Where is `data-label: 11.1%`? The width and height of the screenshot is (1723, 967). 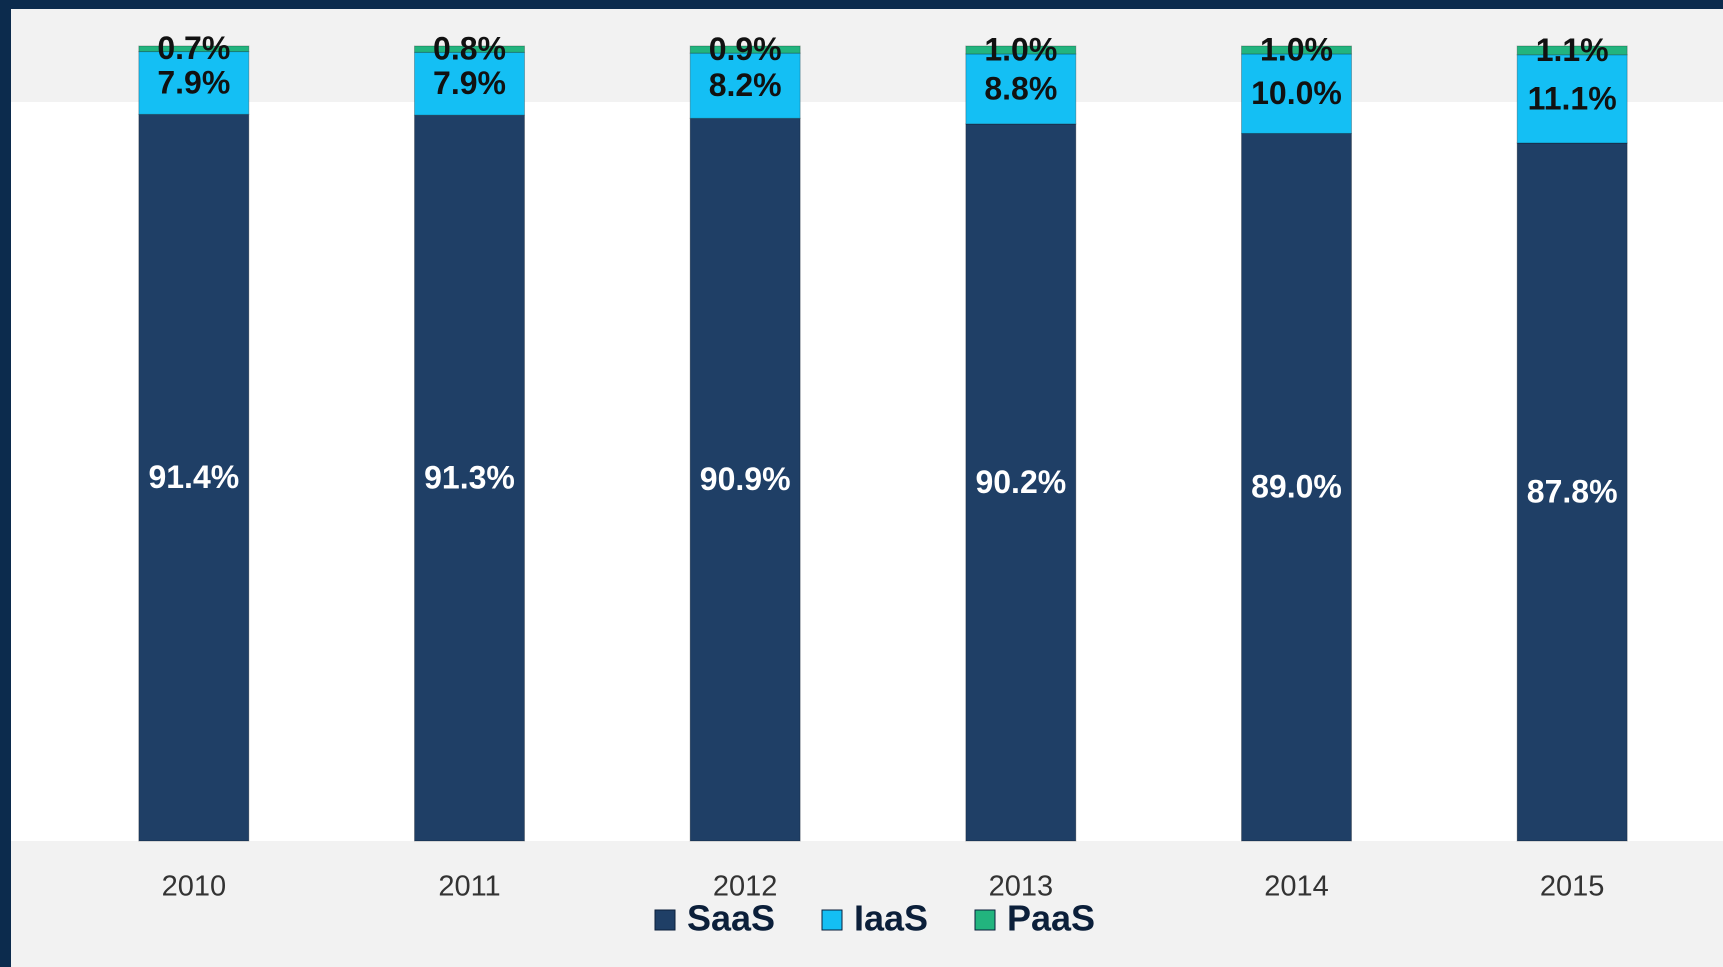 data-label: 11.1% is located at coordinates (1572, 98).